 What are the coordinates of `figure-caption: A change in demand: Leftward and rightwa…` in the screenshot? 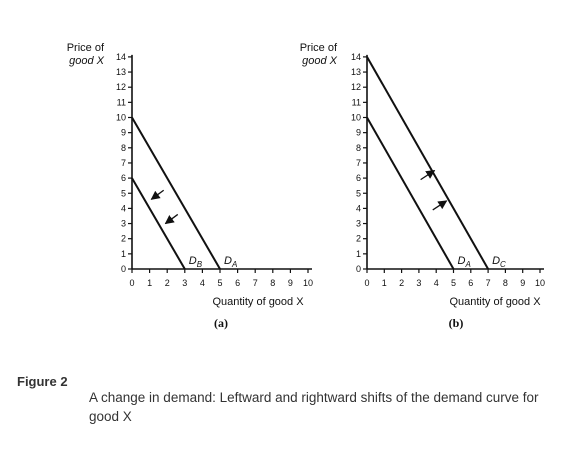 It's located at (314, 407).